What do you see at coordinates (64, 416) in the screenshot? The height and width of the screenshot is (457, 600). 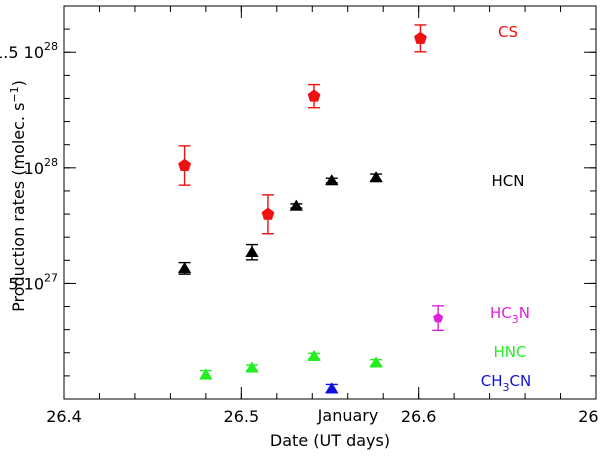 I see `x-tick-label: 26.4` at bounding box center [64, 416].